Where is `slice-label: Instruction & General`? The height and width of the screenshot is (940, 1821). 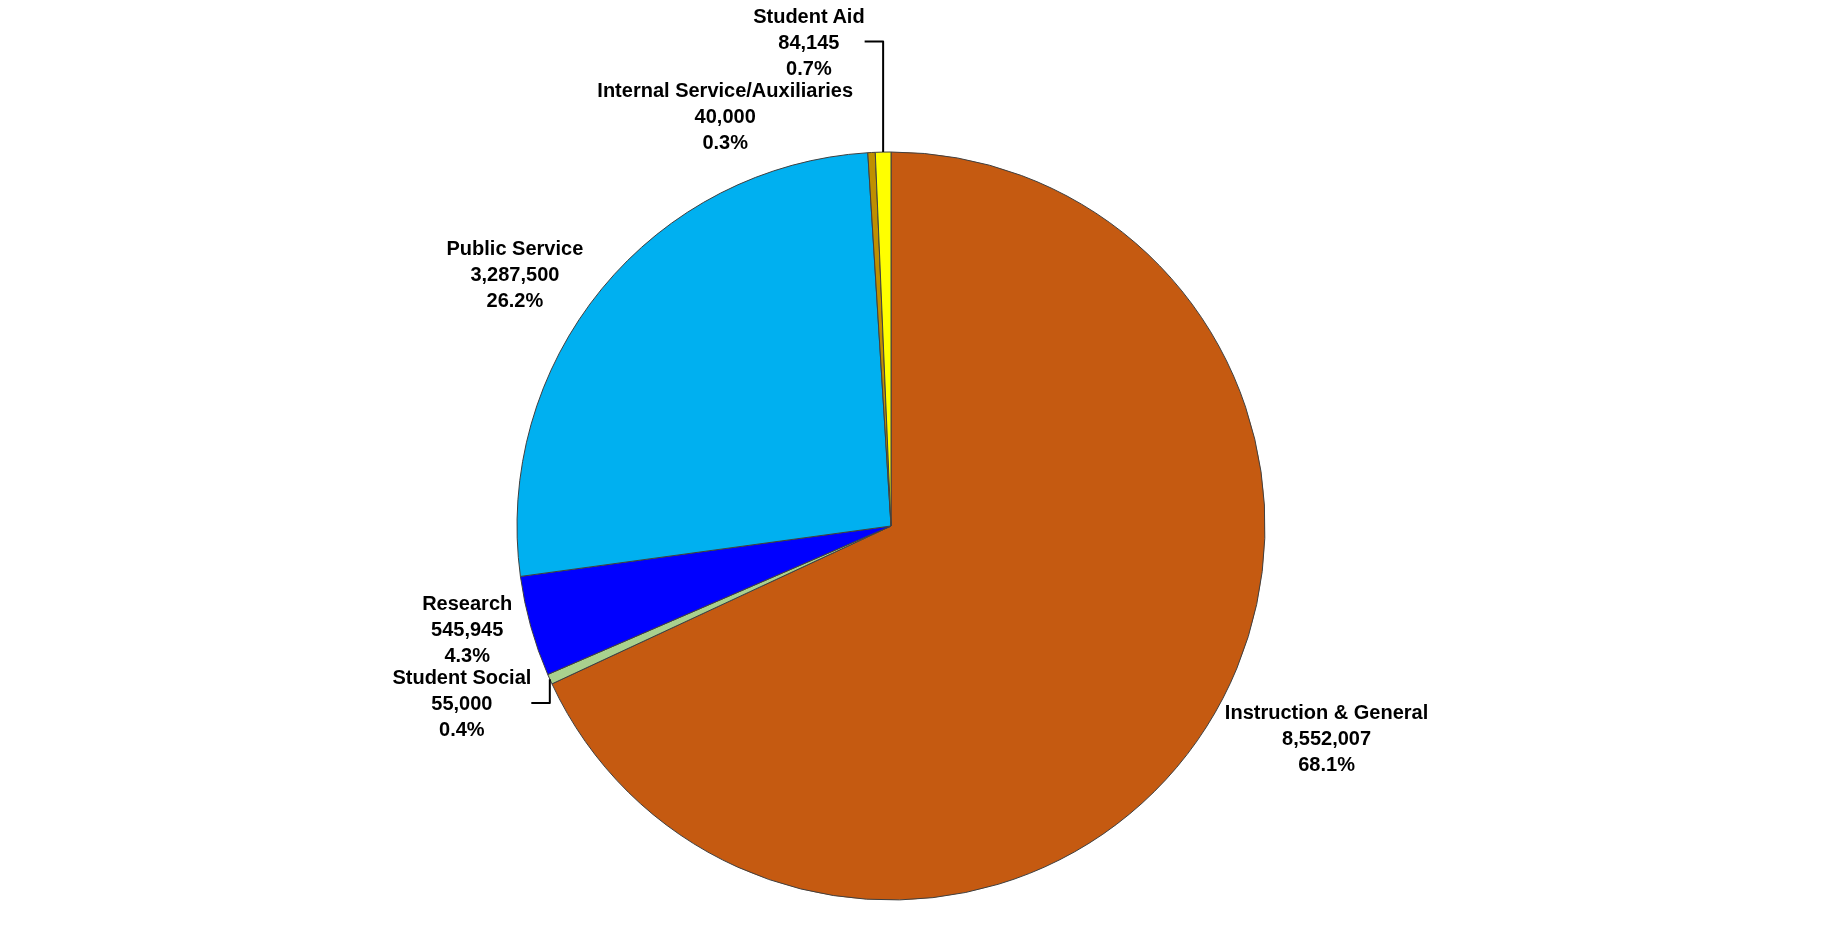
slice-label: Instruction & General is located at coordinates (1326, 711).